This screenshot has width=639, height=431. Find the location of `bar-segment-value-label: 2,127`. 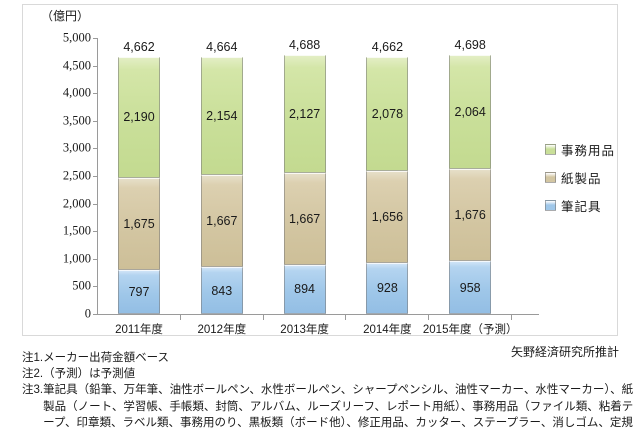

bar-segment-value-label: 2,127 is located at coordinates (304, 113).